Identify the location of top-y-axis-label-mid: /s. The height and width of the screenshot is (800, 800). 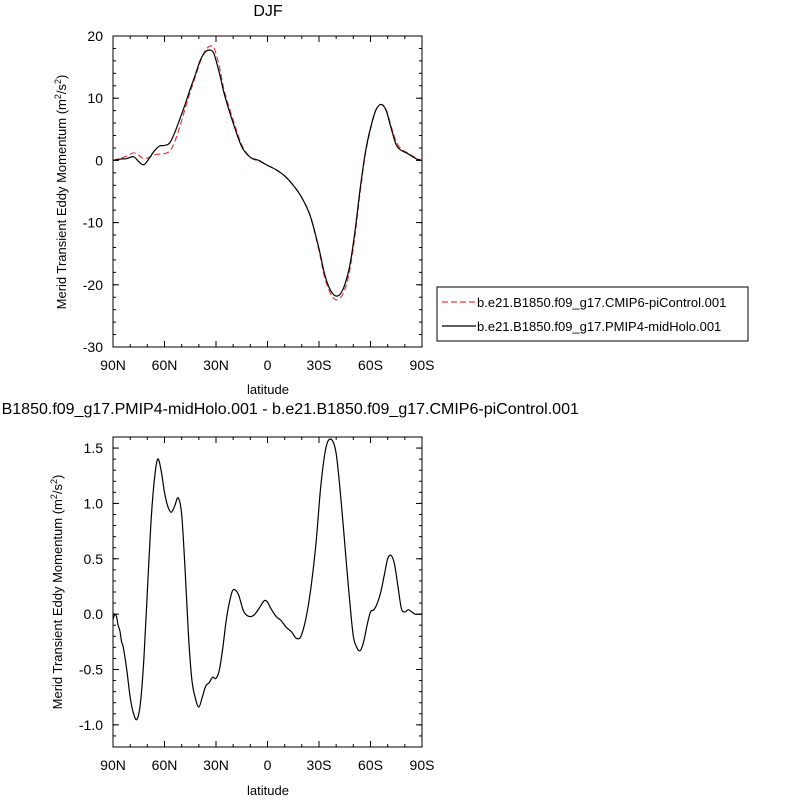
(61, 89).